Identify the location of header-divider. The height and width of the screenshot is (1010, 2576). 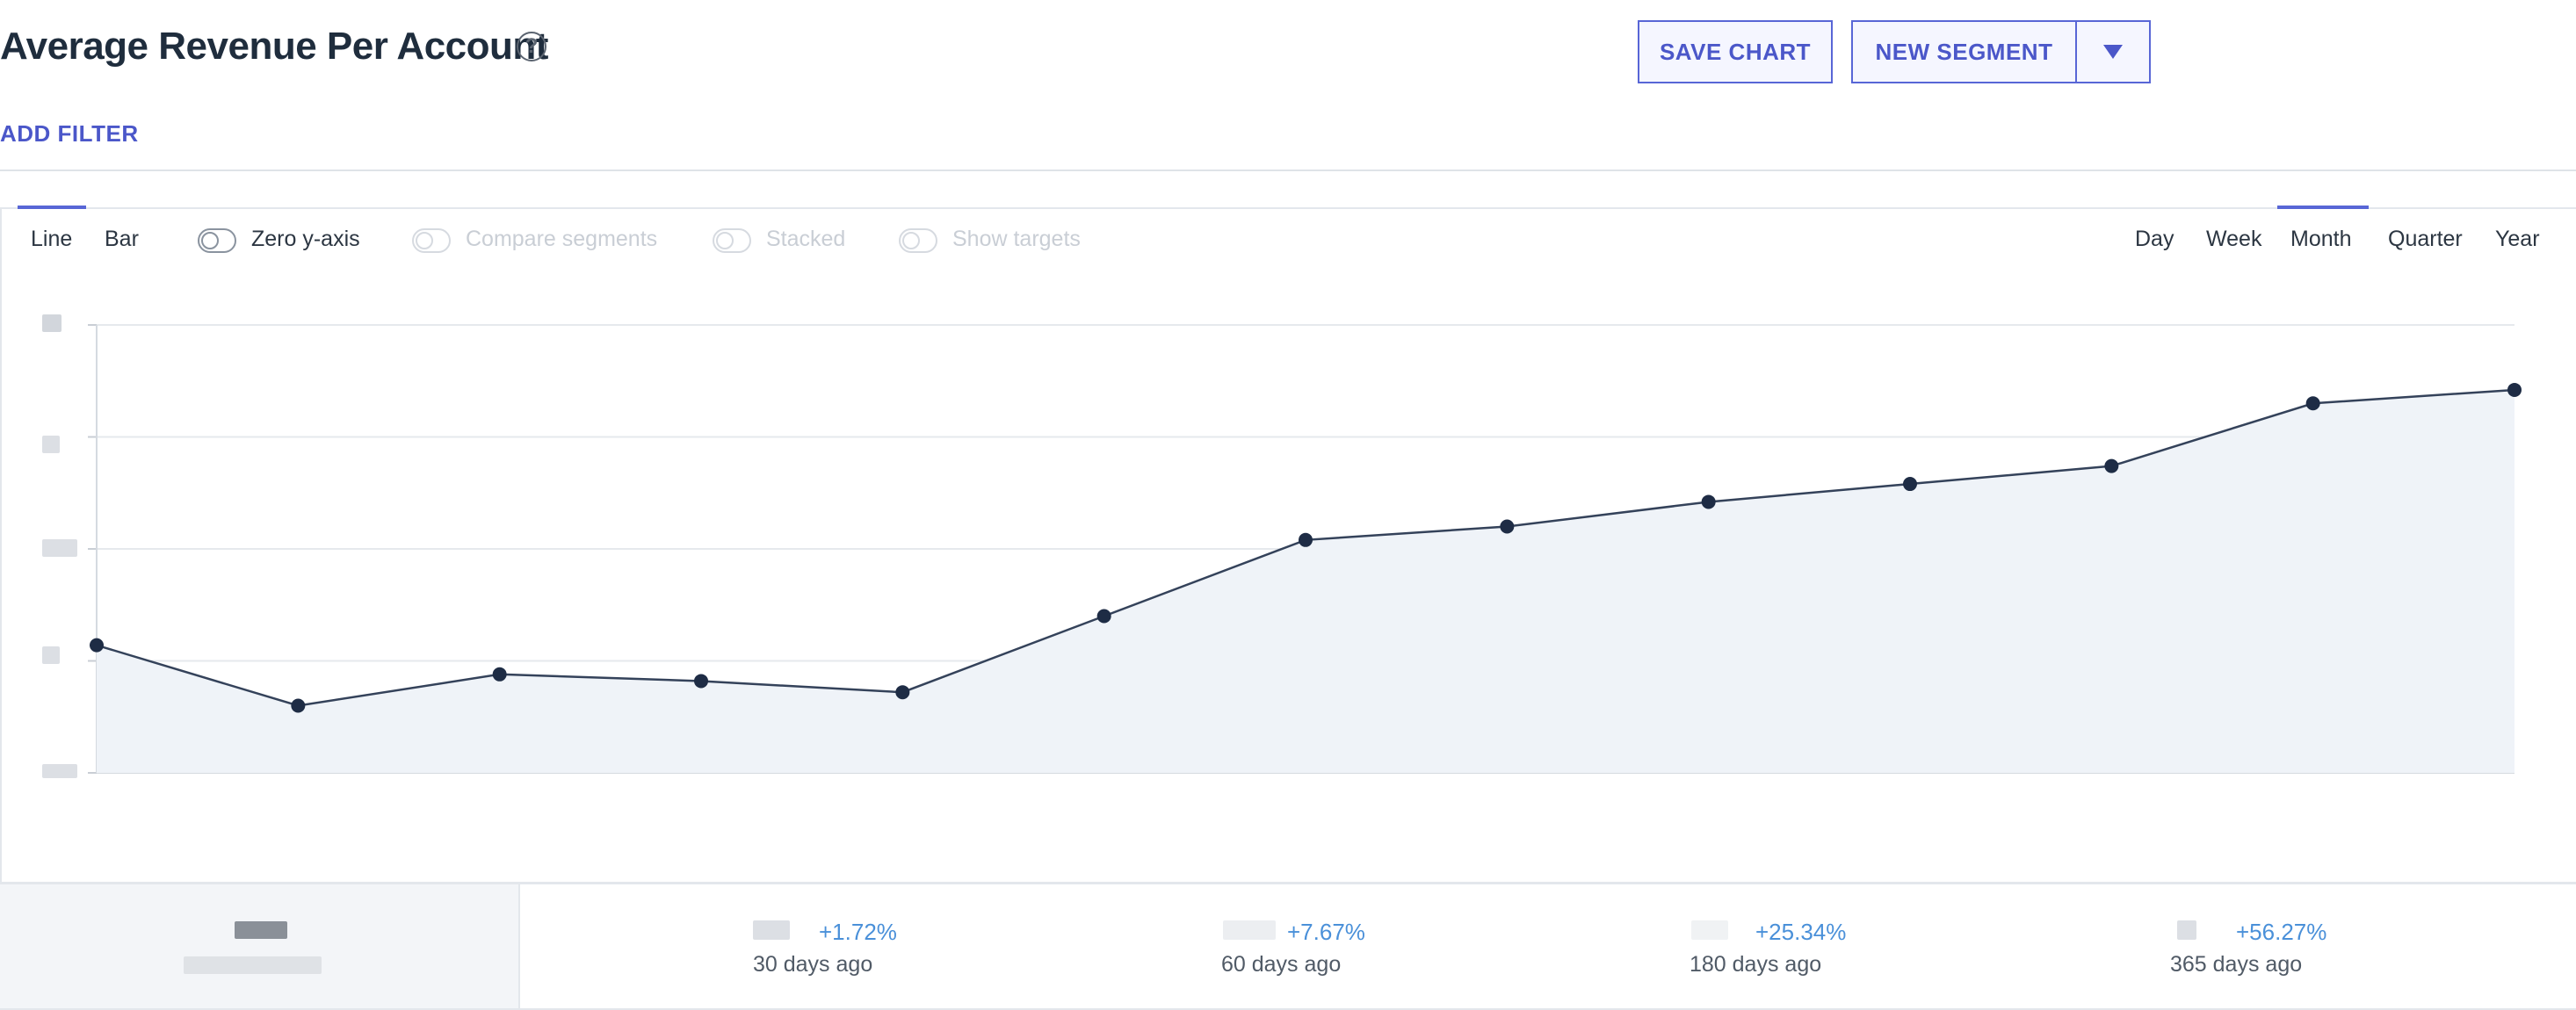
(1288, 170).